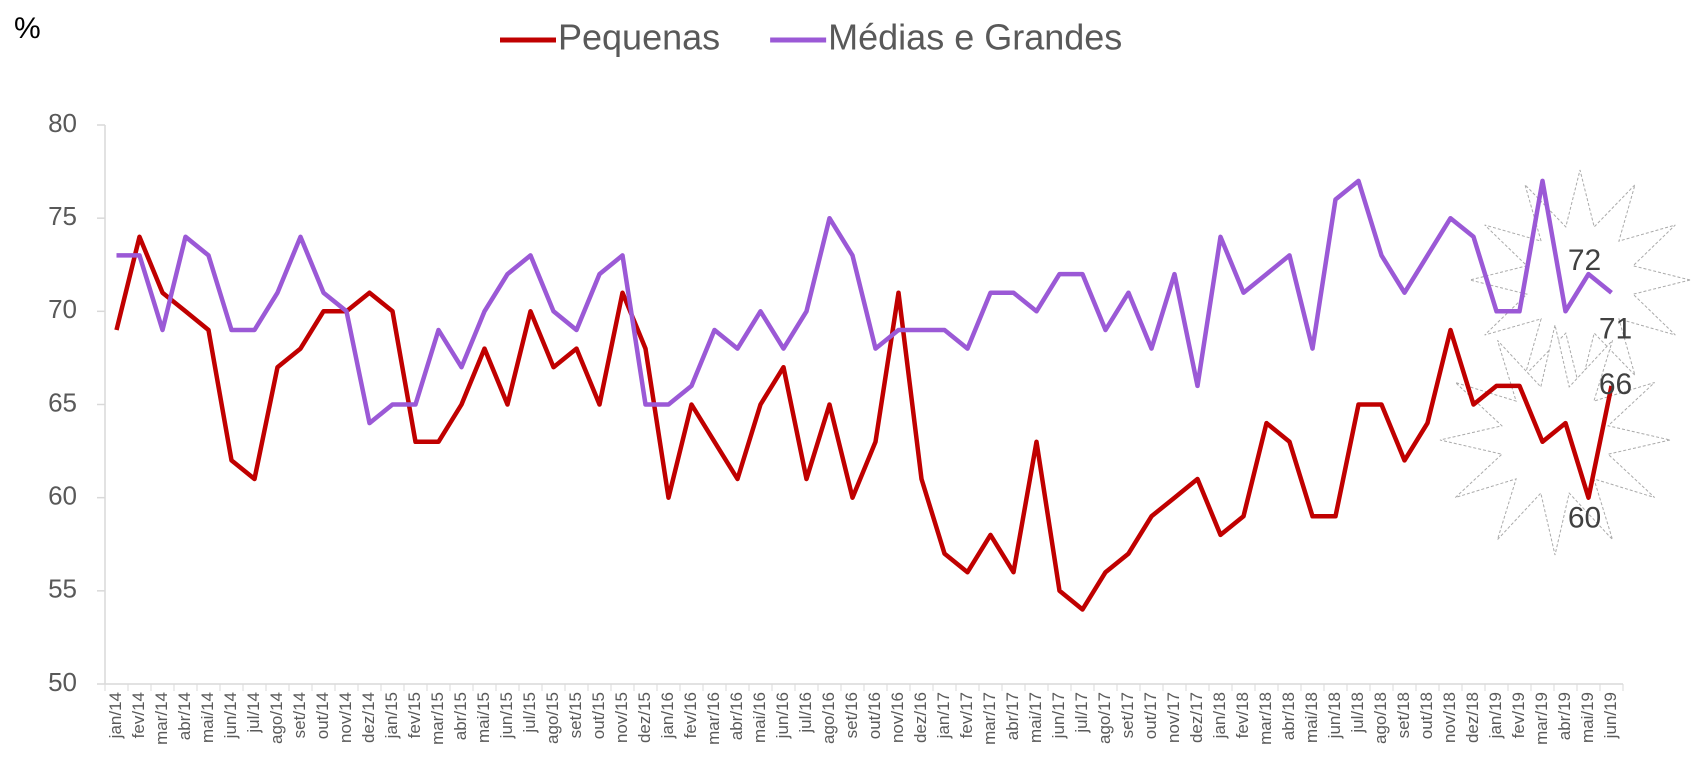 The width and height of the screenshot is (1708, 760). Describe the element at coordinates (1610, 715) in the screenshot. I see `x-tick-label: jun/19` at that location.